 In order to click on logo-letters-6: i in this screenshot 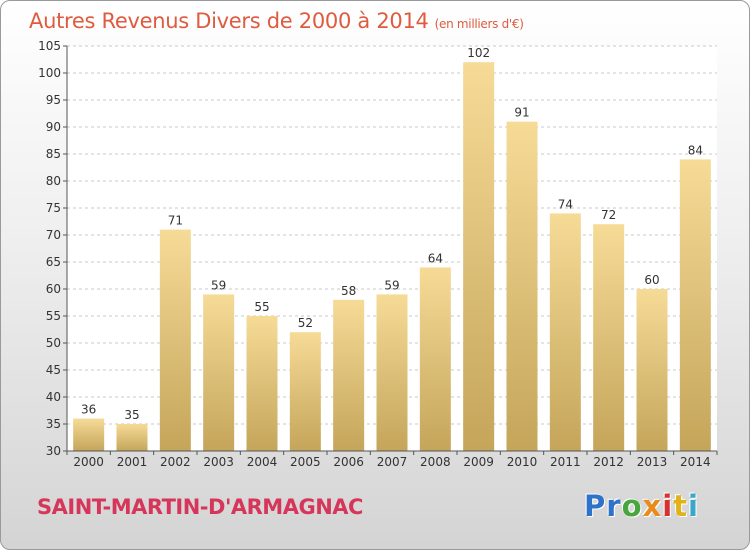, I will do `click(693, 506)`.